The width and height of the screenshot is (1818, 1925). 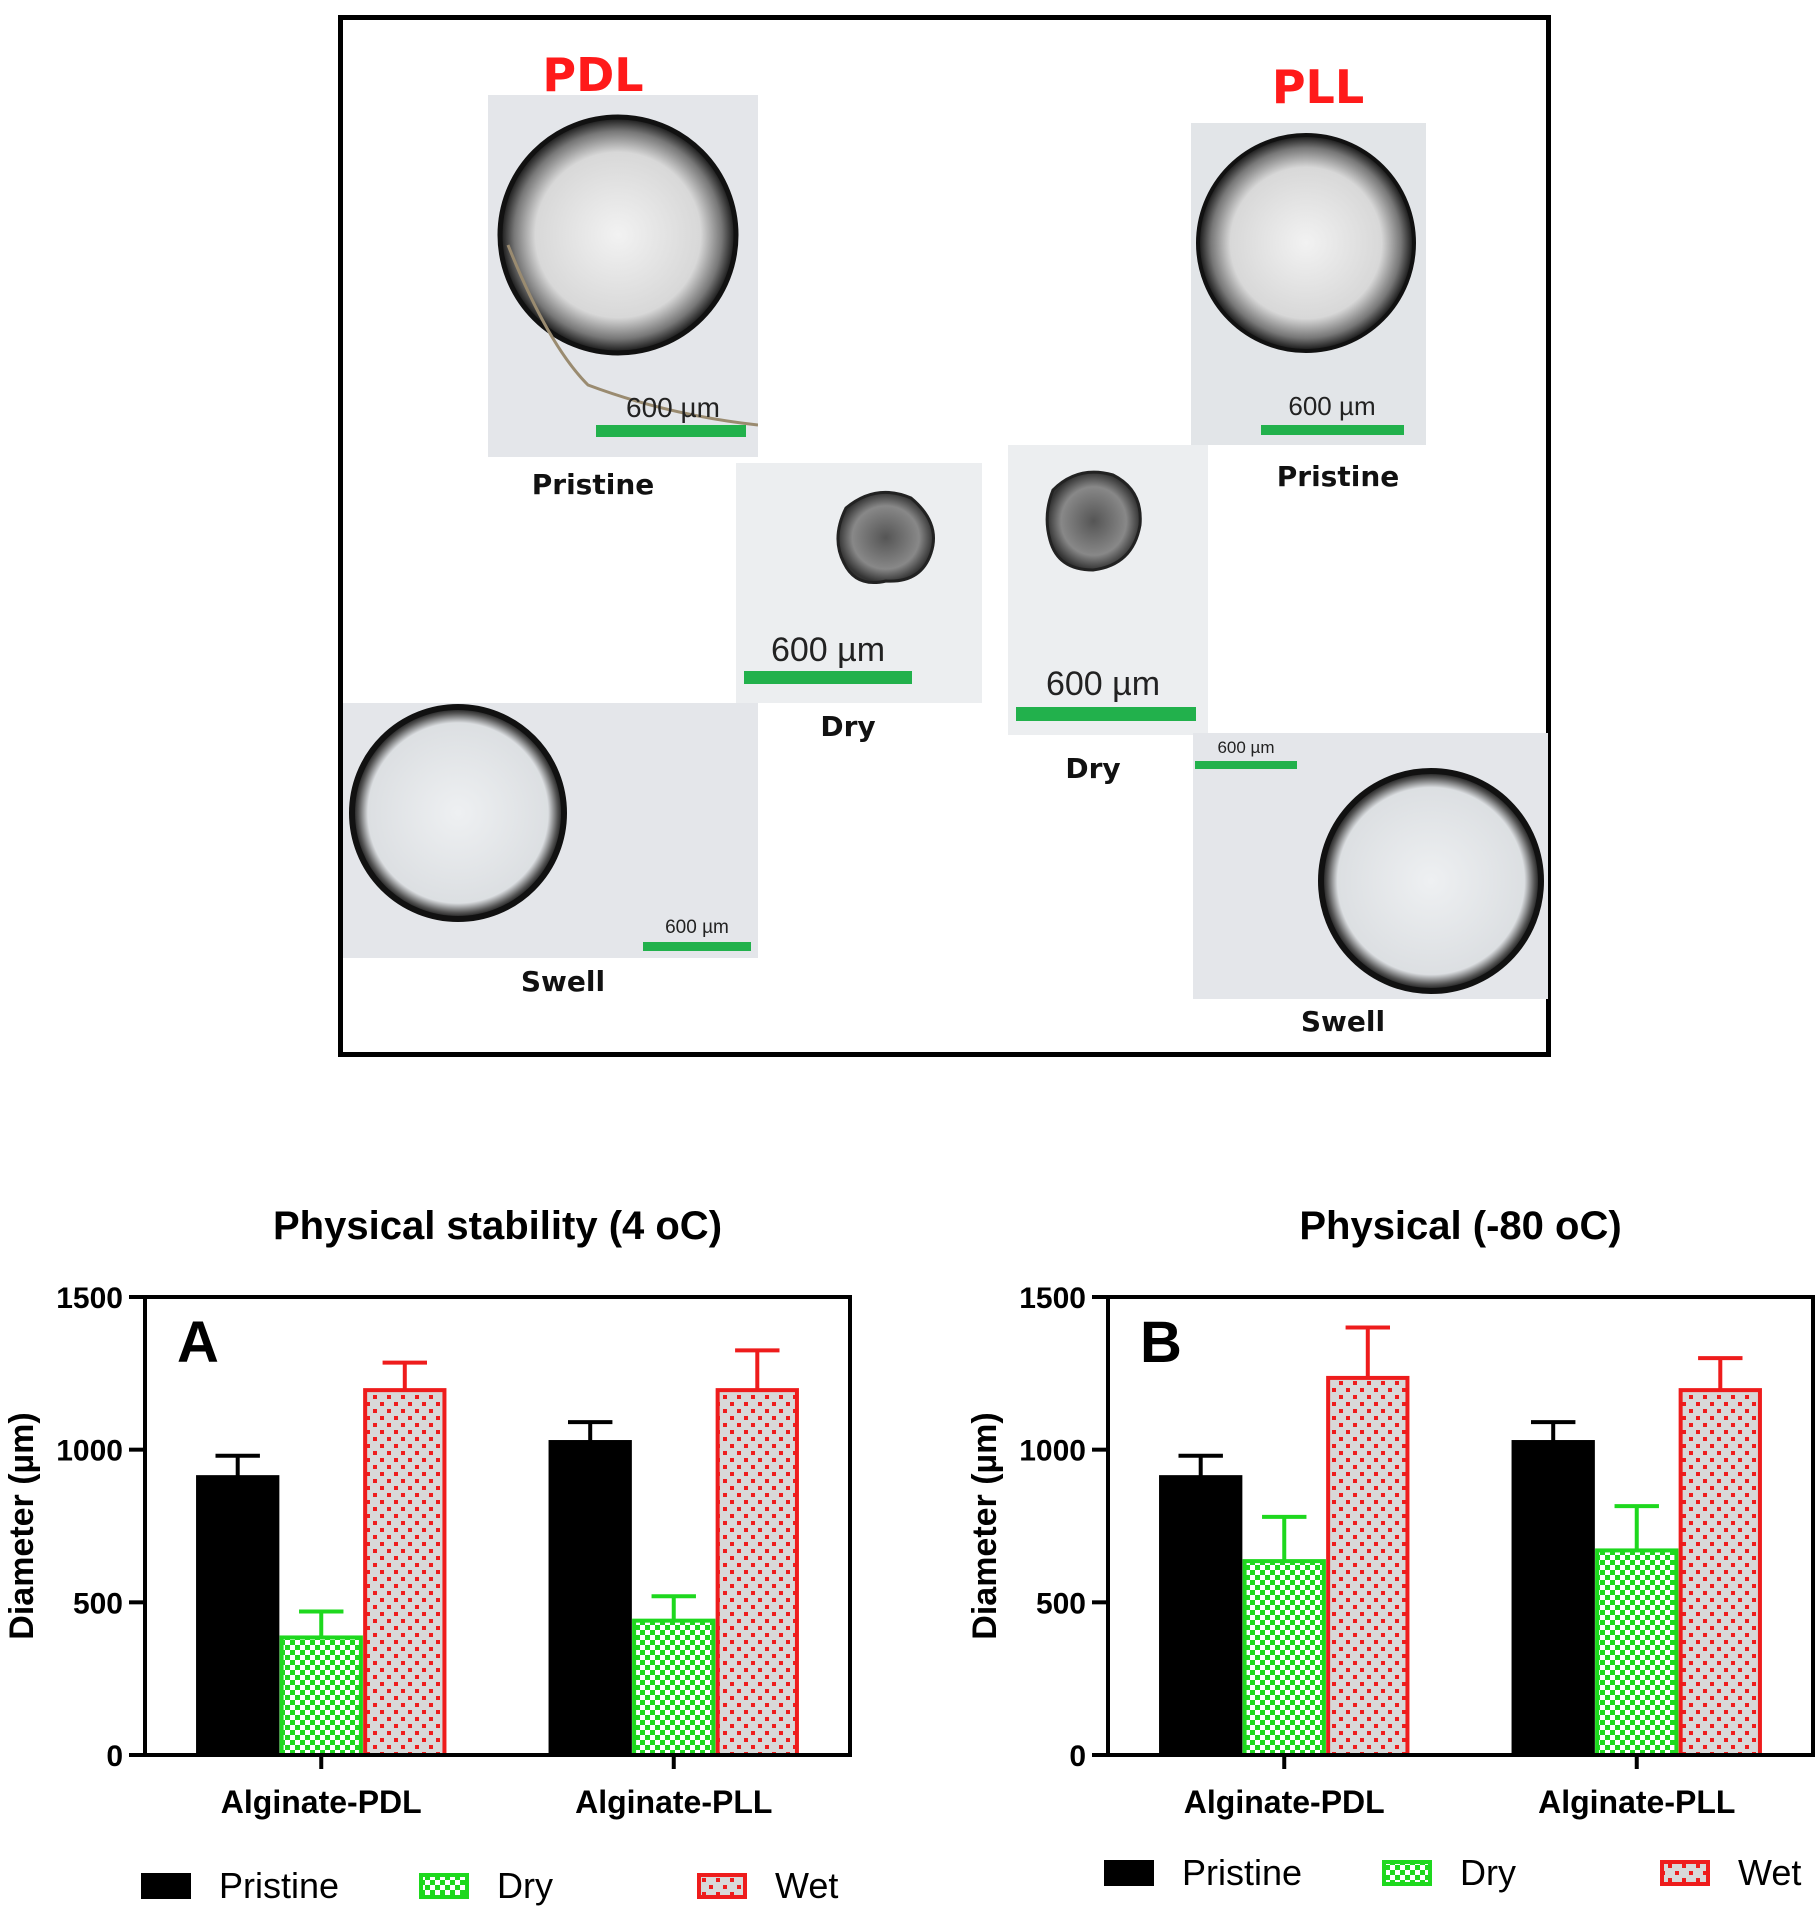 I want to click on micrograph-pdl-swell: 600 µm, so click(x=550, y=830).